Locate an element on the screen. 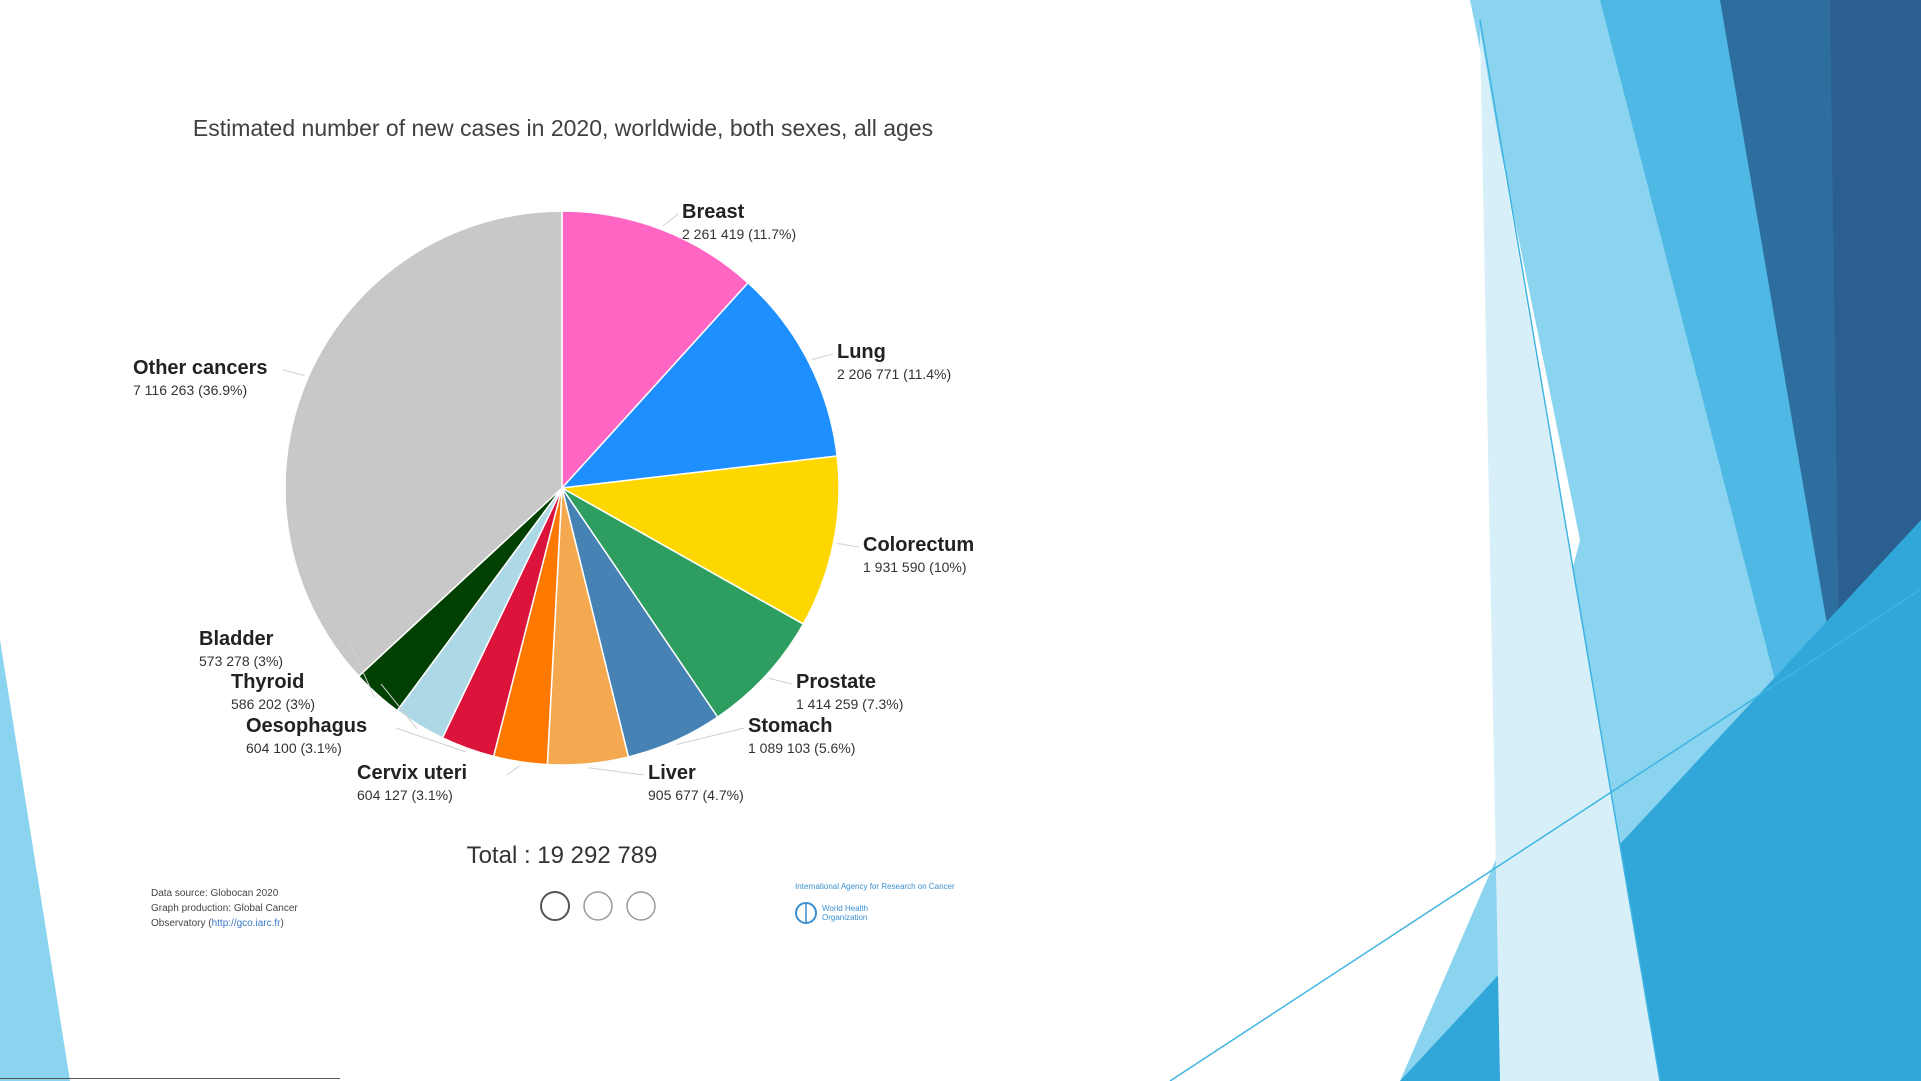  left-edge-triangle is located at coordinates (35, 860).